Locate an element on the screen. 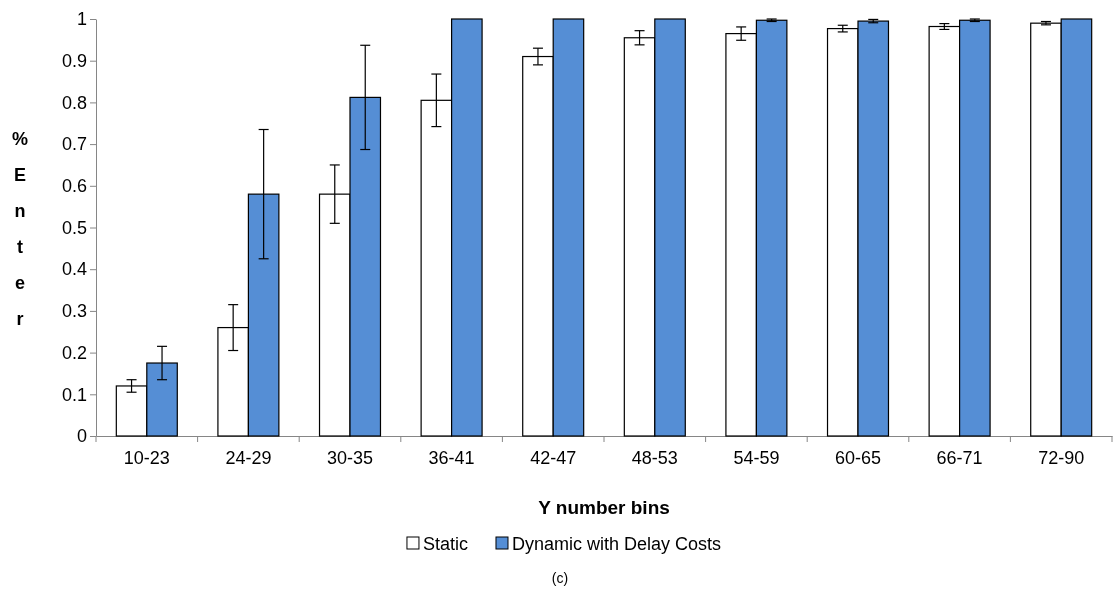 Image resolution: width=1116 pixels, height=598 pixels. y-tick-label: 0.9 is located at coordinates (74, 60).